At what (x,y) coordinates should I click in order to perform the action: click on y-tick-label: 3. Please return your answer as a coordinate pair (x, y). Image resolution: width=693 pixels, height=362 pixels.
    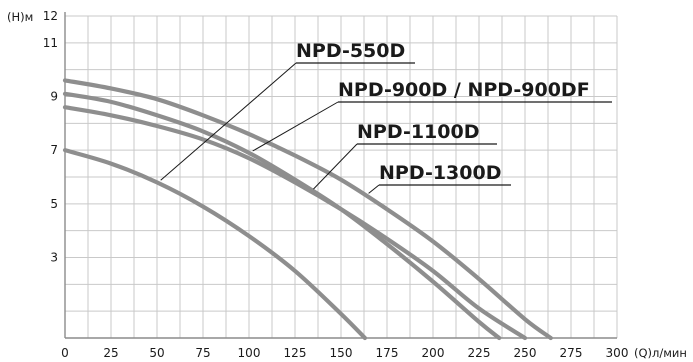
    Looking at the image, I should click on (54, 258).